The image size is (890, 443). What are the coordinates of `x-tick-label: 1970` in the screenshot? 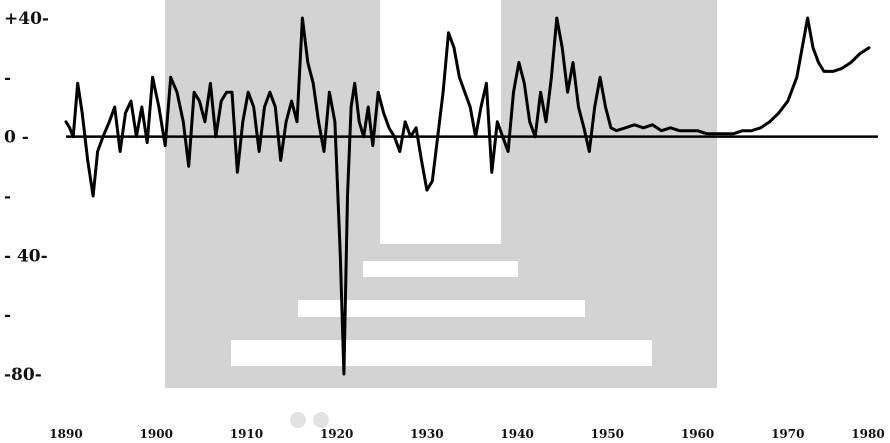 It's located at (787, 434).